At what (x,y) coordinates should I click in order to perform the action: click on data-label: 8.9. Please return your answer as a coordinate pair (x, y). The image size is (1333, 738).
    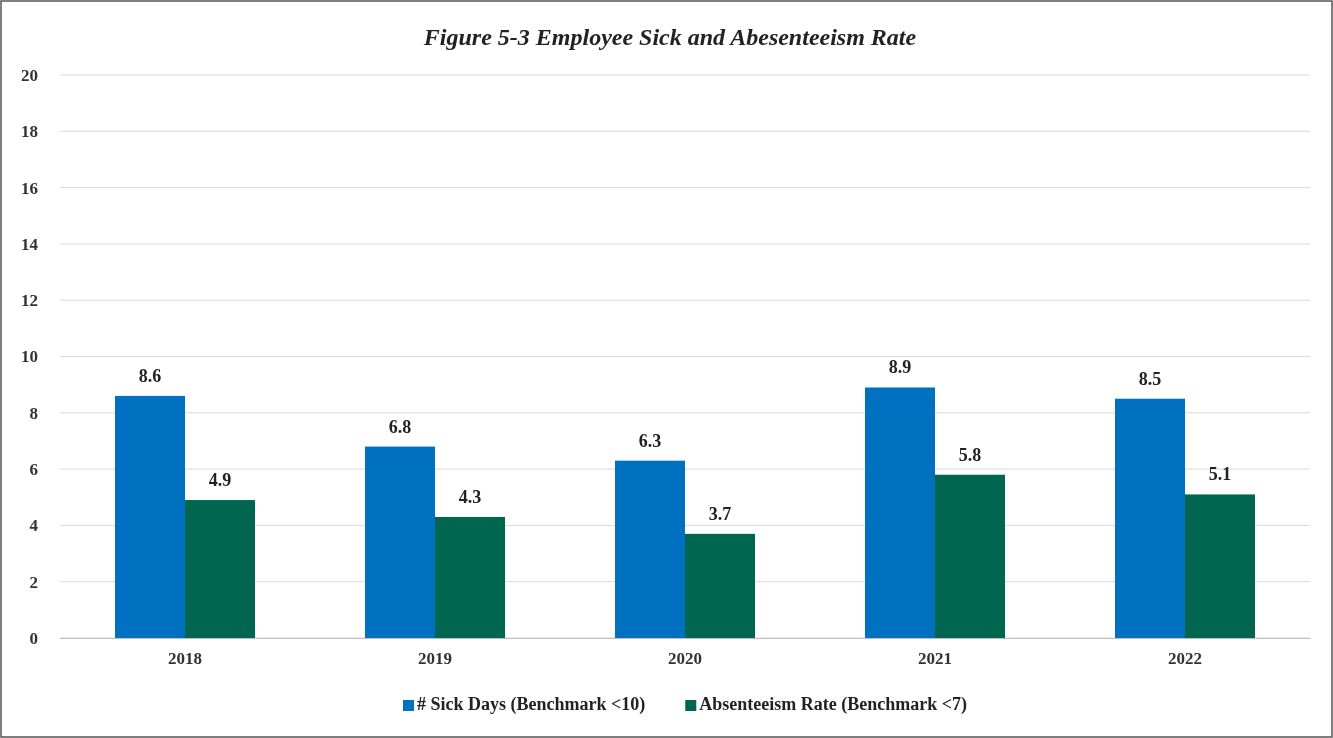
    Looking at the image, I should click on (900, 367).